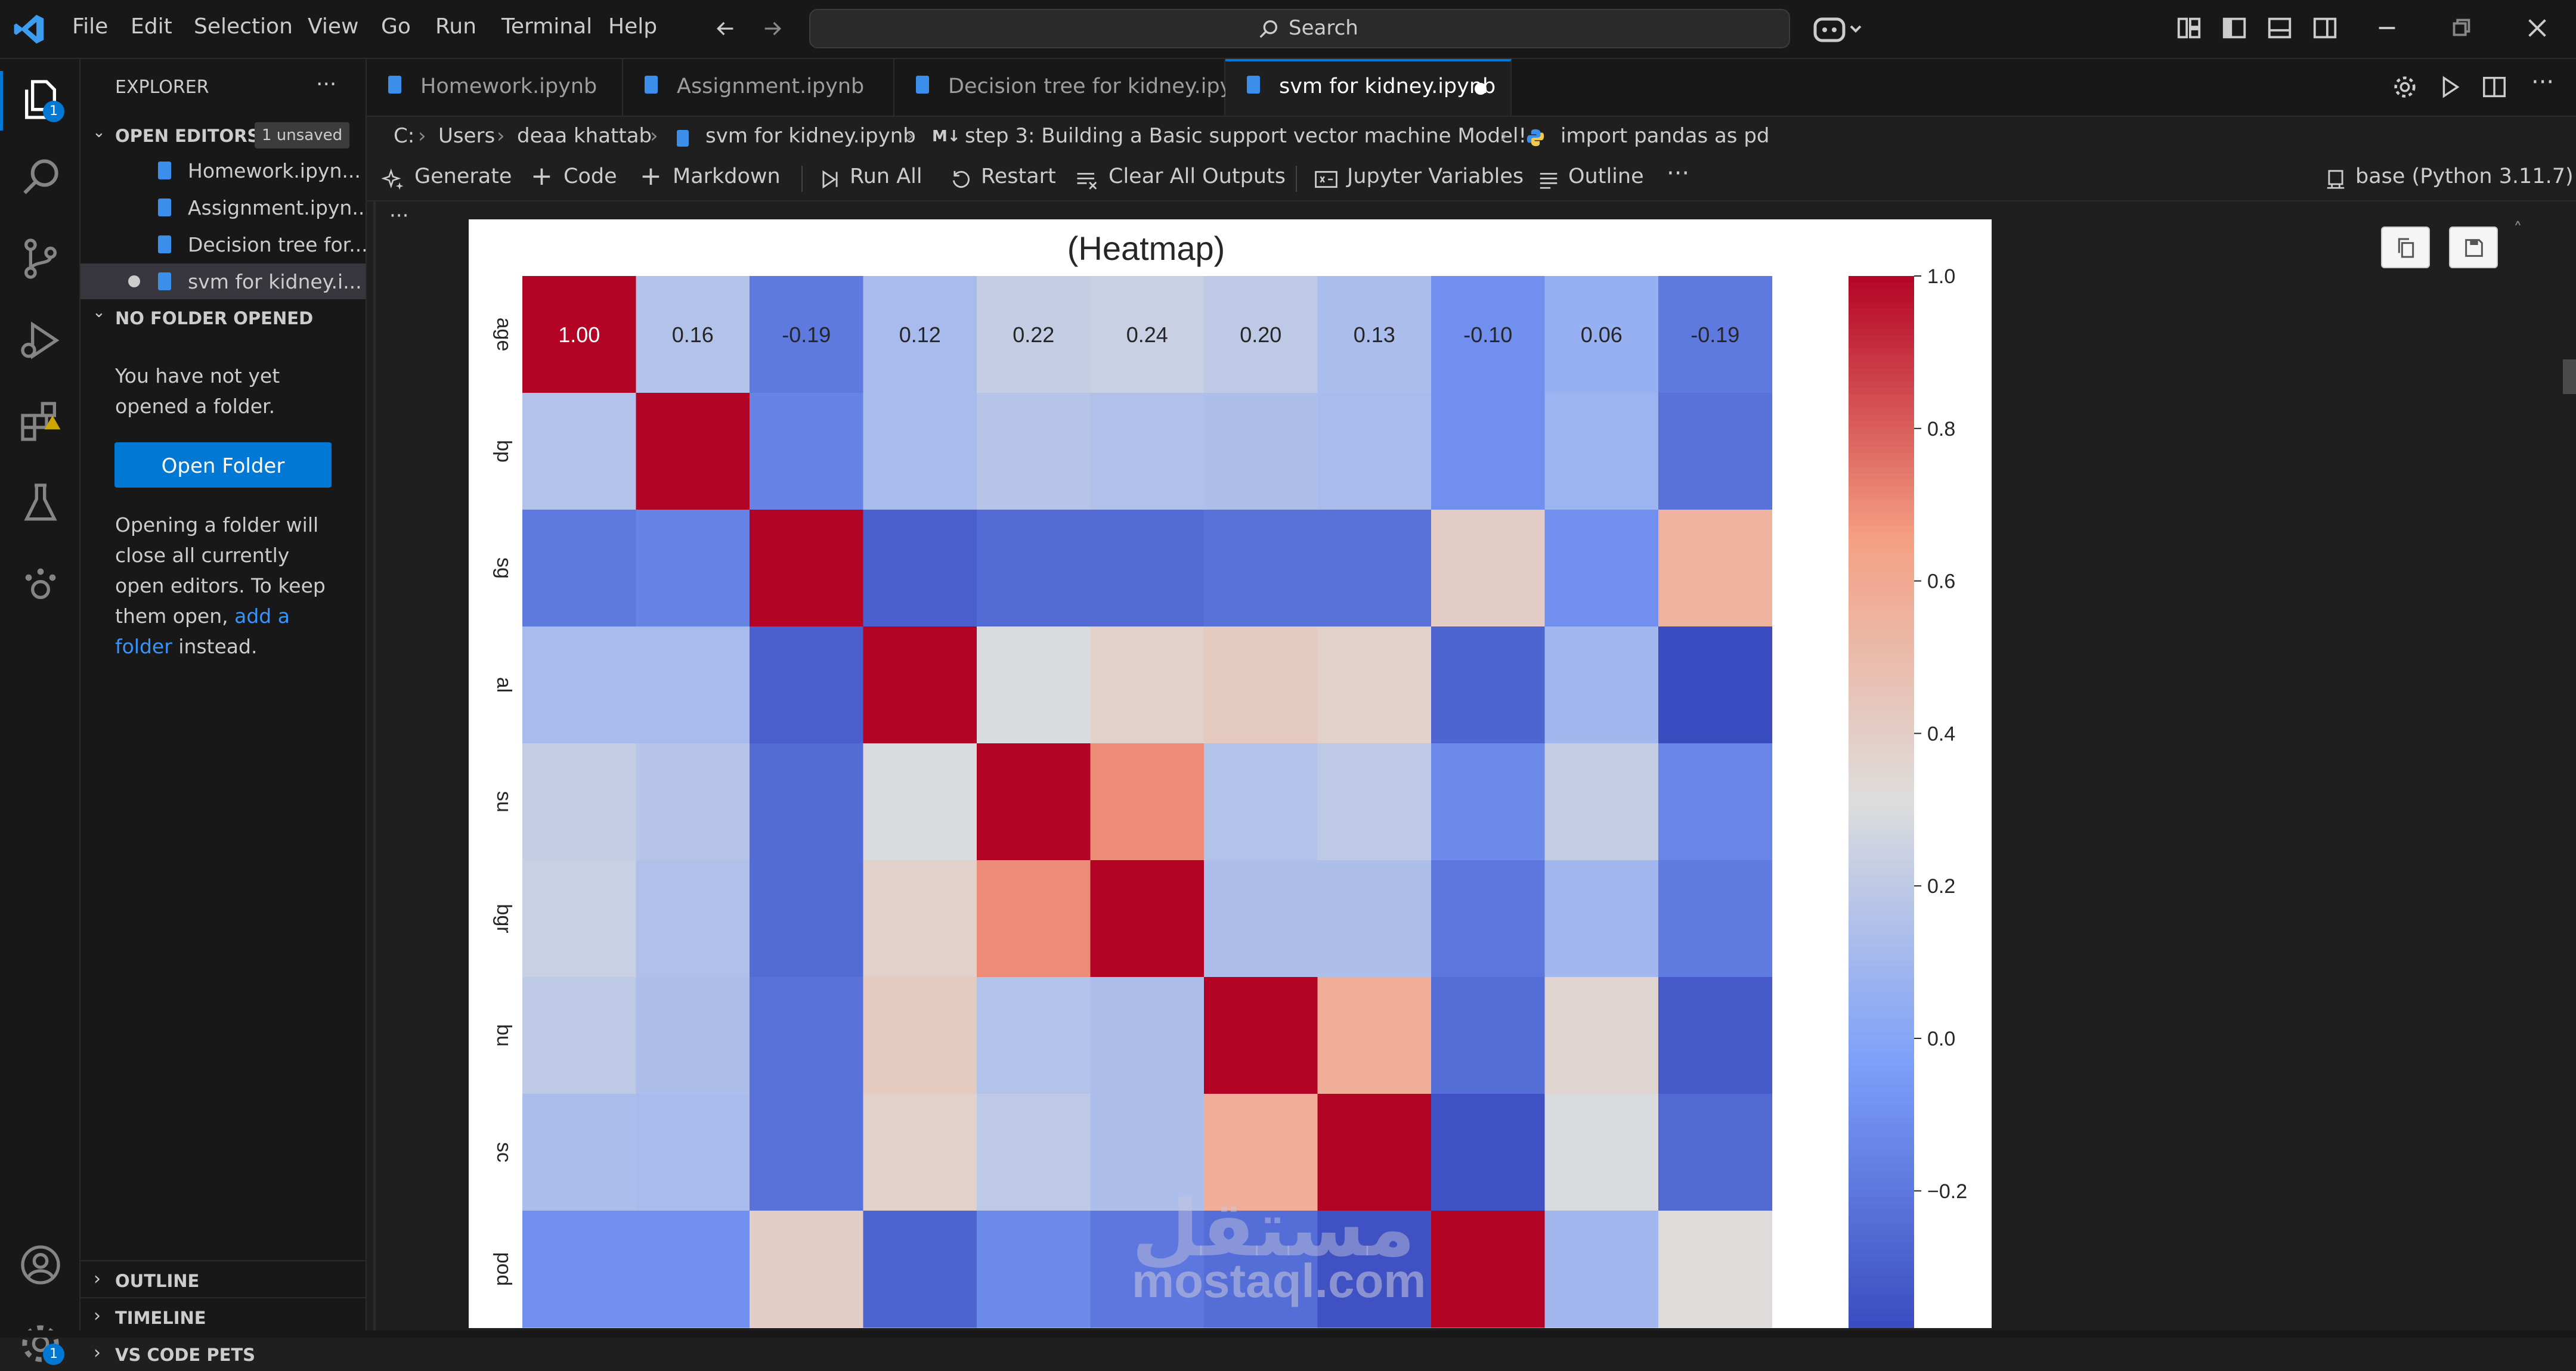  I want to click on unsaved-dot-icon, so click(1481, 89).